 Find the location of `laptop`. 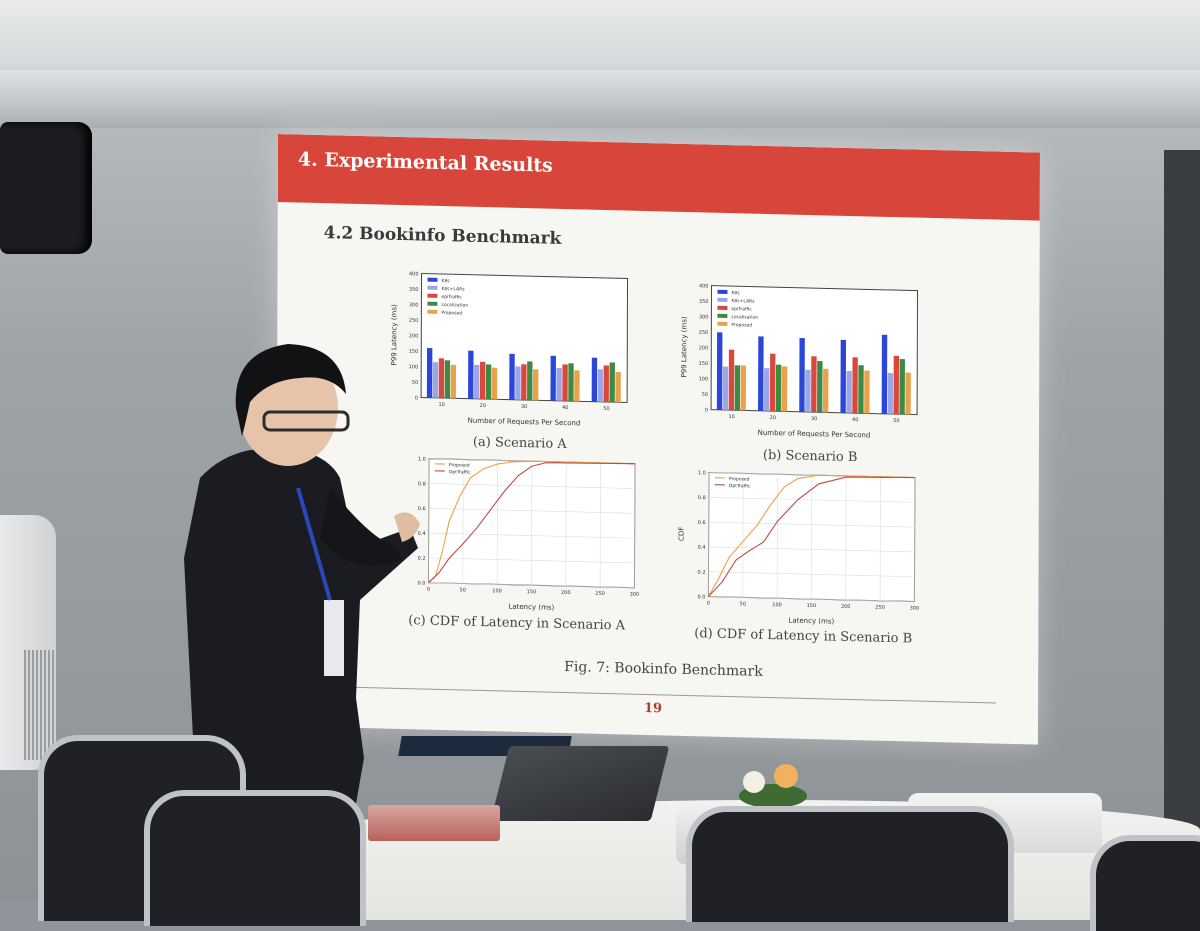

laptop is located at coordinates (580, 783).